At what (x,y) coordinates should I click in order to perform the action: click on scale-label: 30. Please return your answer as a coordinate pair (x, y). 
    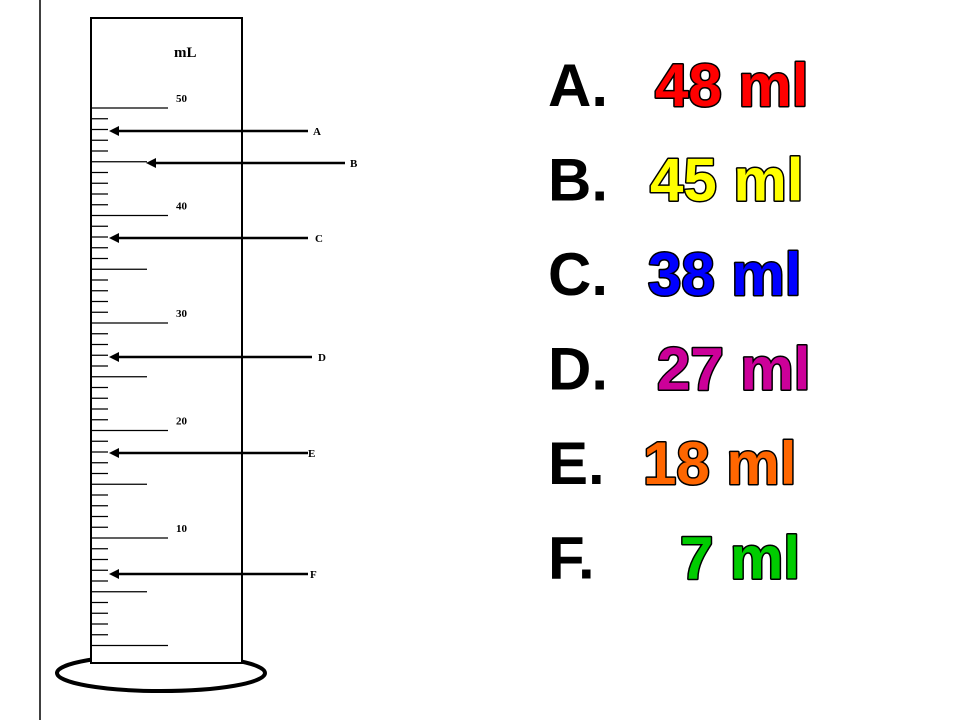
    Looking at the image, I should click on (182, 314).